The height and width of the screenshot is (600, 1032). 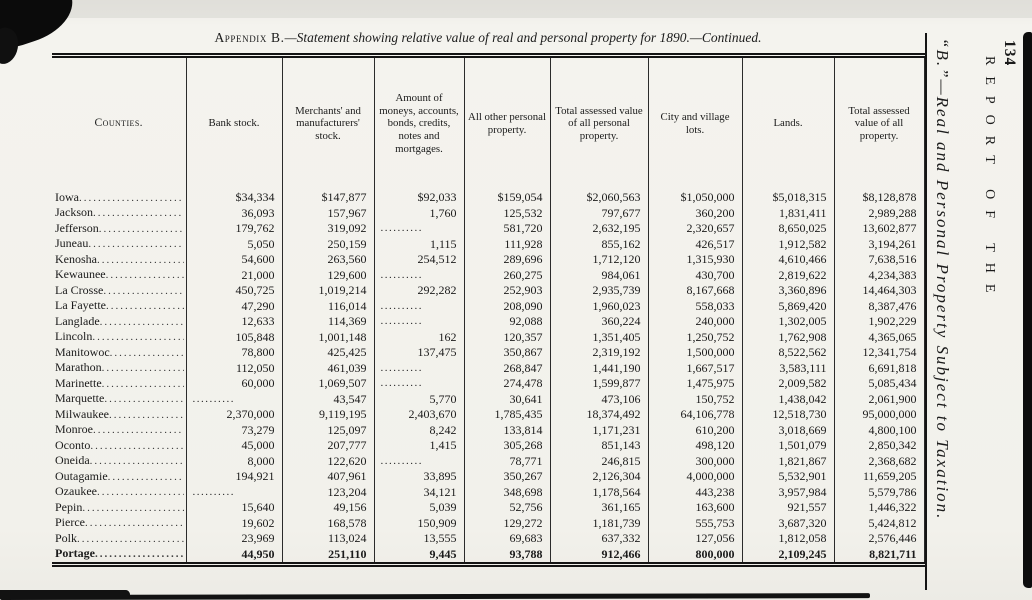 I want to click on value-cell: 2,935,739, so click(x=598, y=290).